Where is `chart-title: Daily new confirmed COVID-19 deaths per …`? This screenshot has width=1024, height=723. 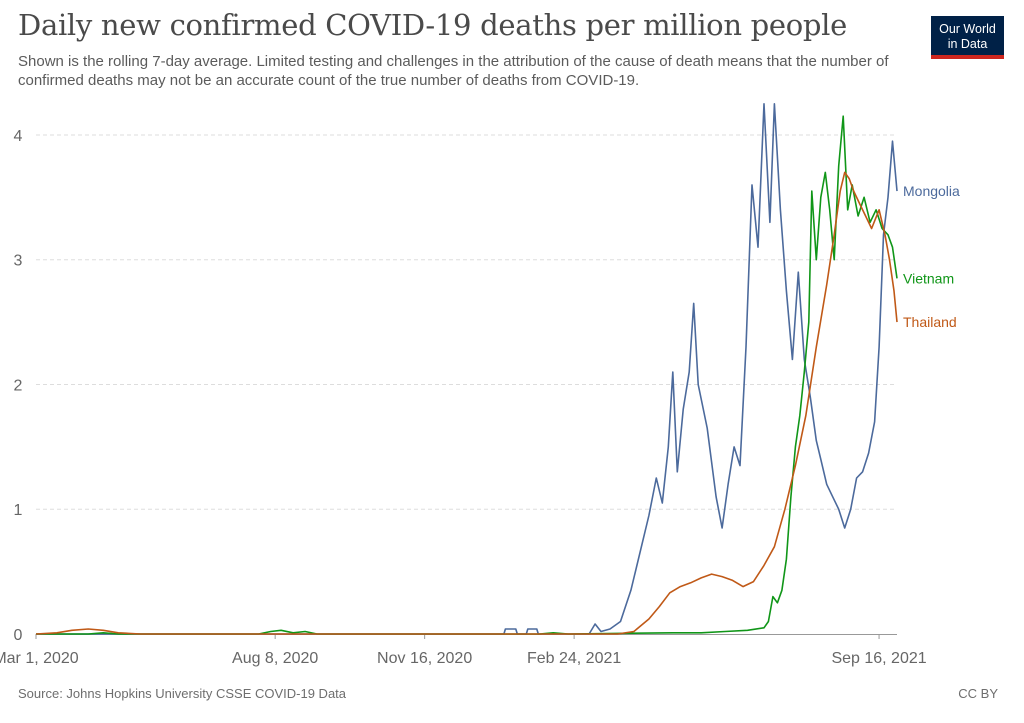
chart-title: Daily new confirmed COVID-19 deaths per … is located at coordinates (433, 25).